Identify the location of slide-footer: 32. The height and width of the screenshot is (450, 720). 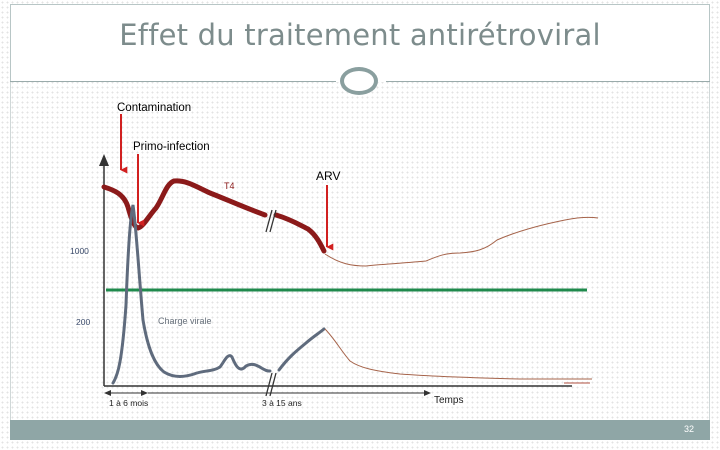
(360, 430).